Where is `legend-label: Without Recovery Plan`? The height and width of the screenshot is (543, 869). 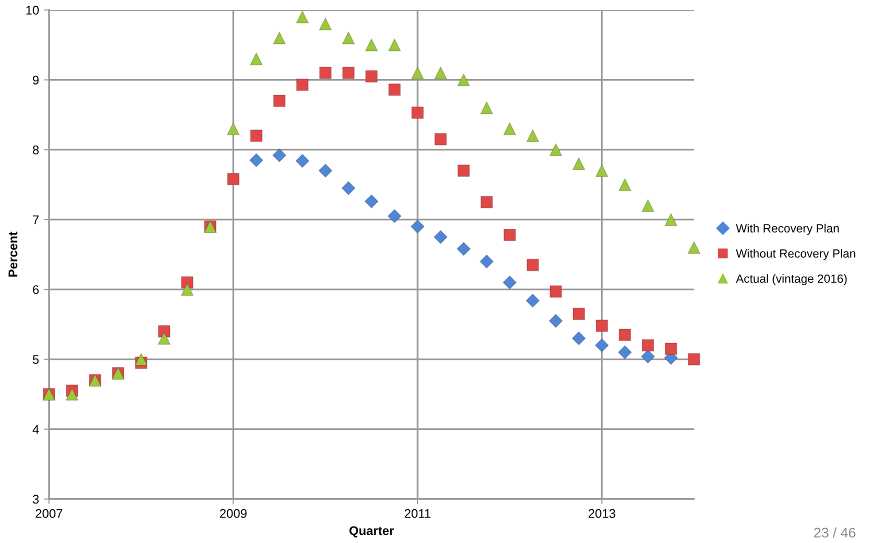 legend-label: Without Recovery Plan is located at coordinates (796, 254).